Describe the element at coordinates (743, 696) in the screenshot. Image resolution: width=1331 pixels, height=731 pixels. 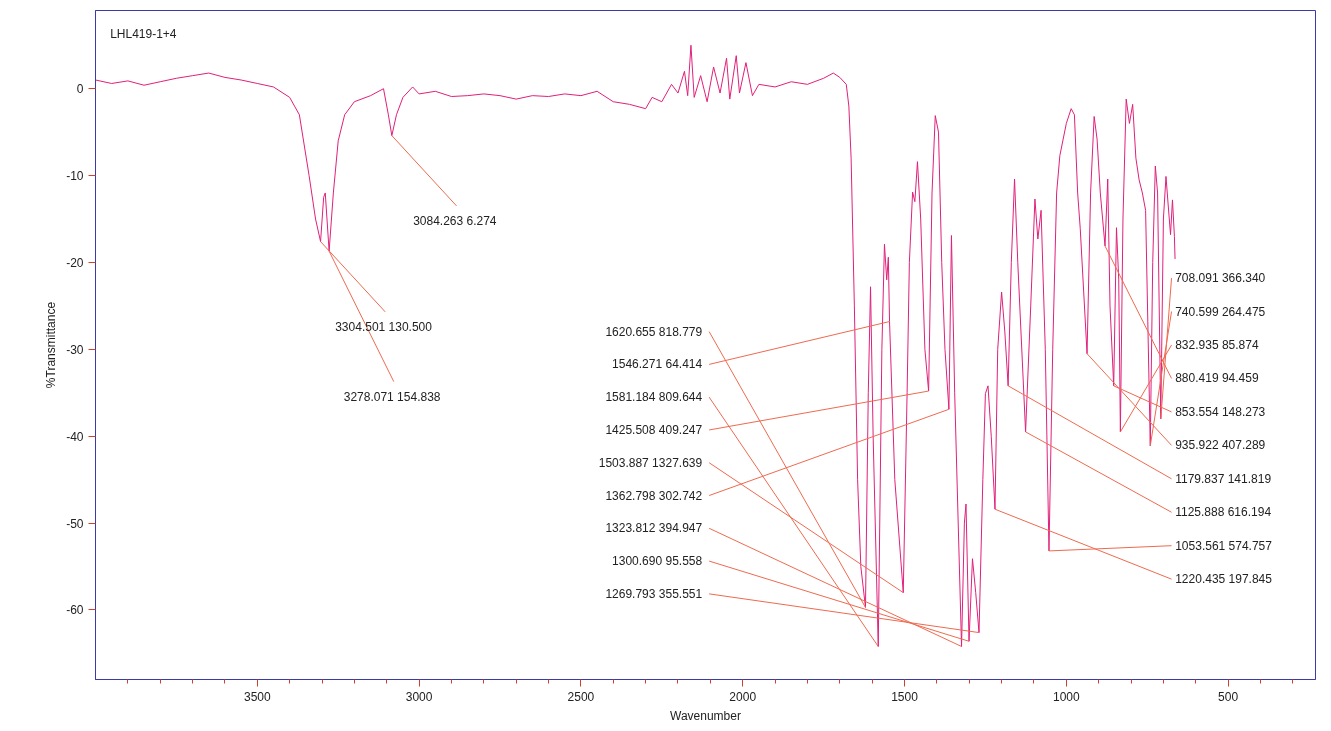
I see `x-tick-label: 2000` at that location.